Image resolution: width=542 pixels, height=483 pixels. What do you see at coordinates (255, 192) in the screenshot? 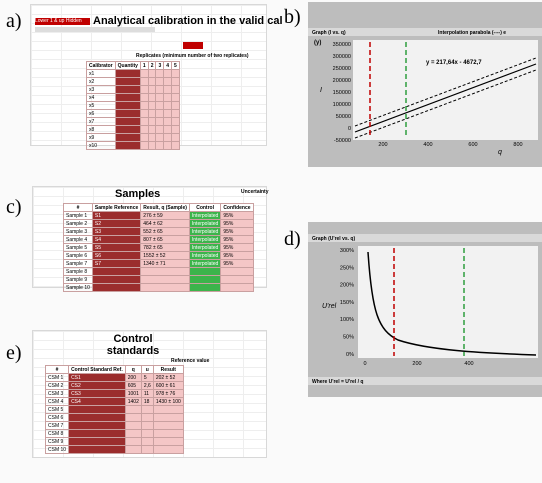
I see `side-header: Uncertainty` at bounding box center [255, 192].